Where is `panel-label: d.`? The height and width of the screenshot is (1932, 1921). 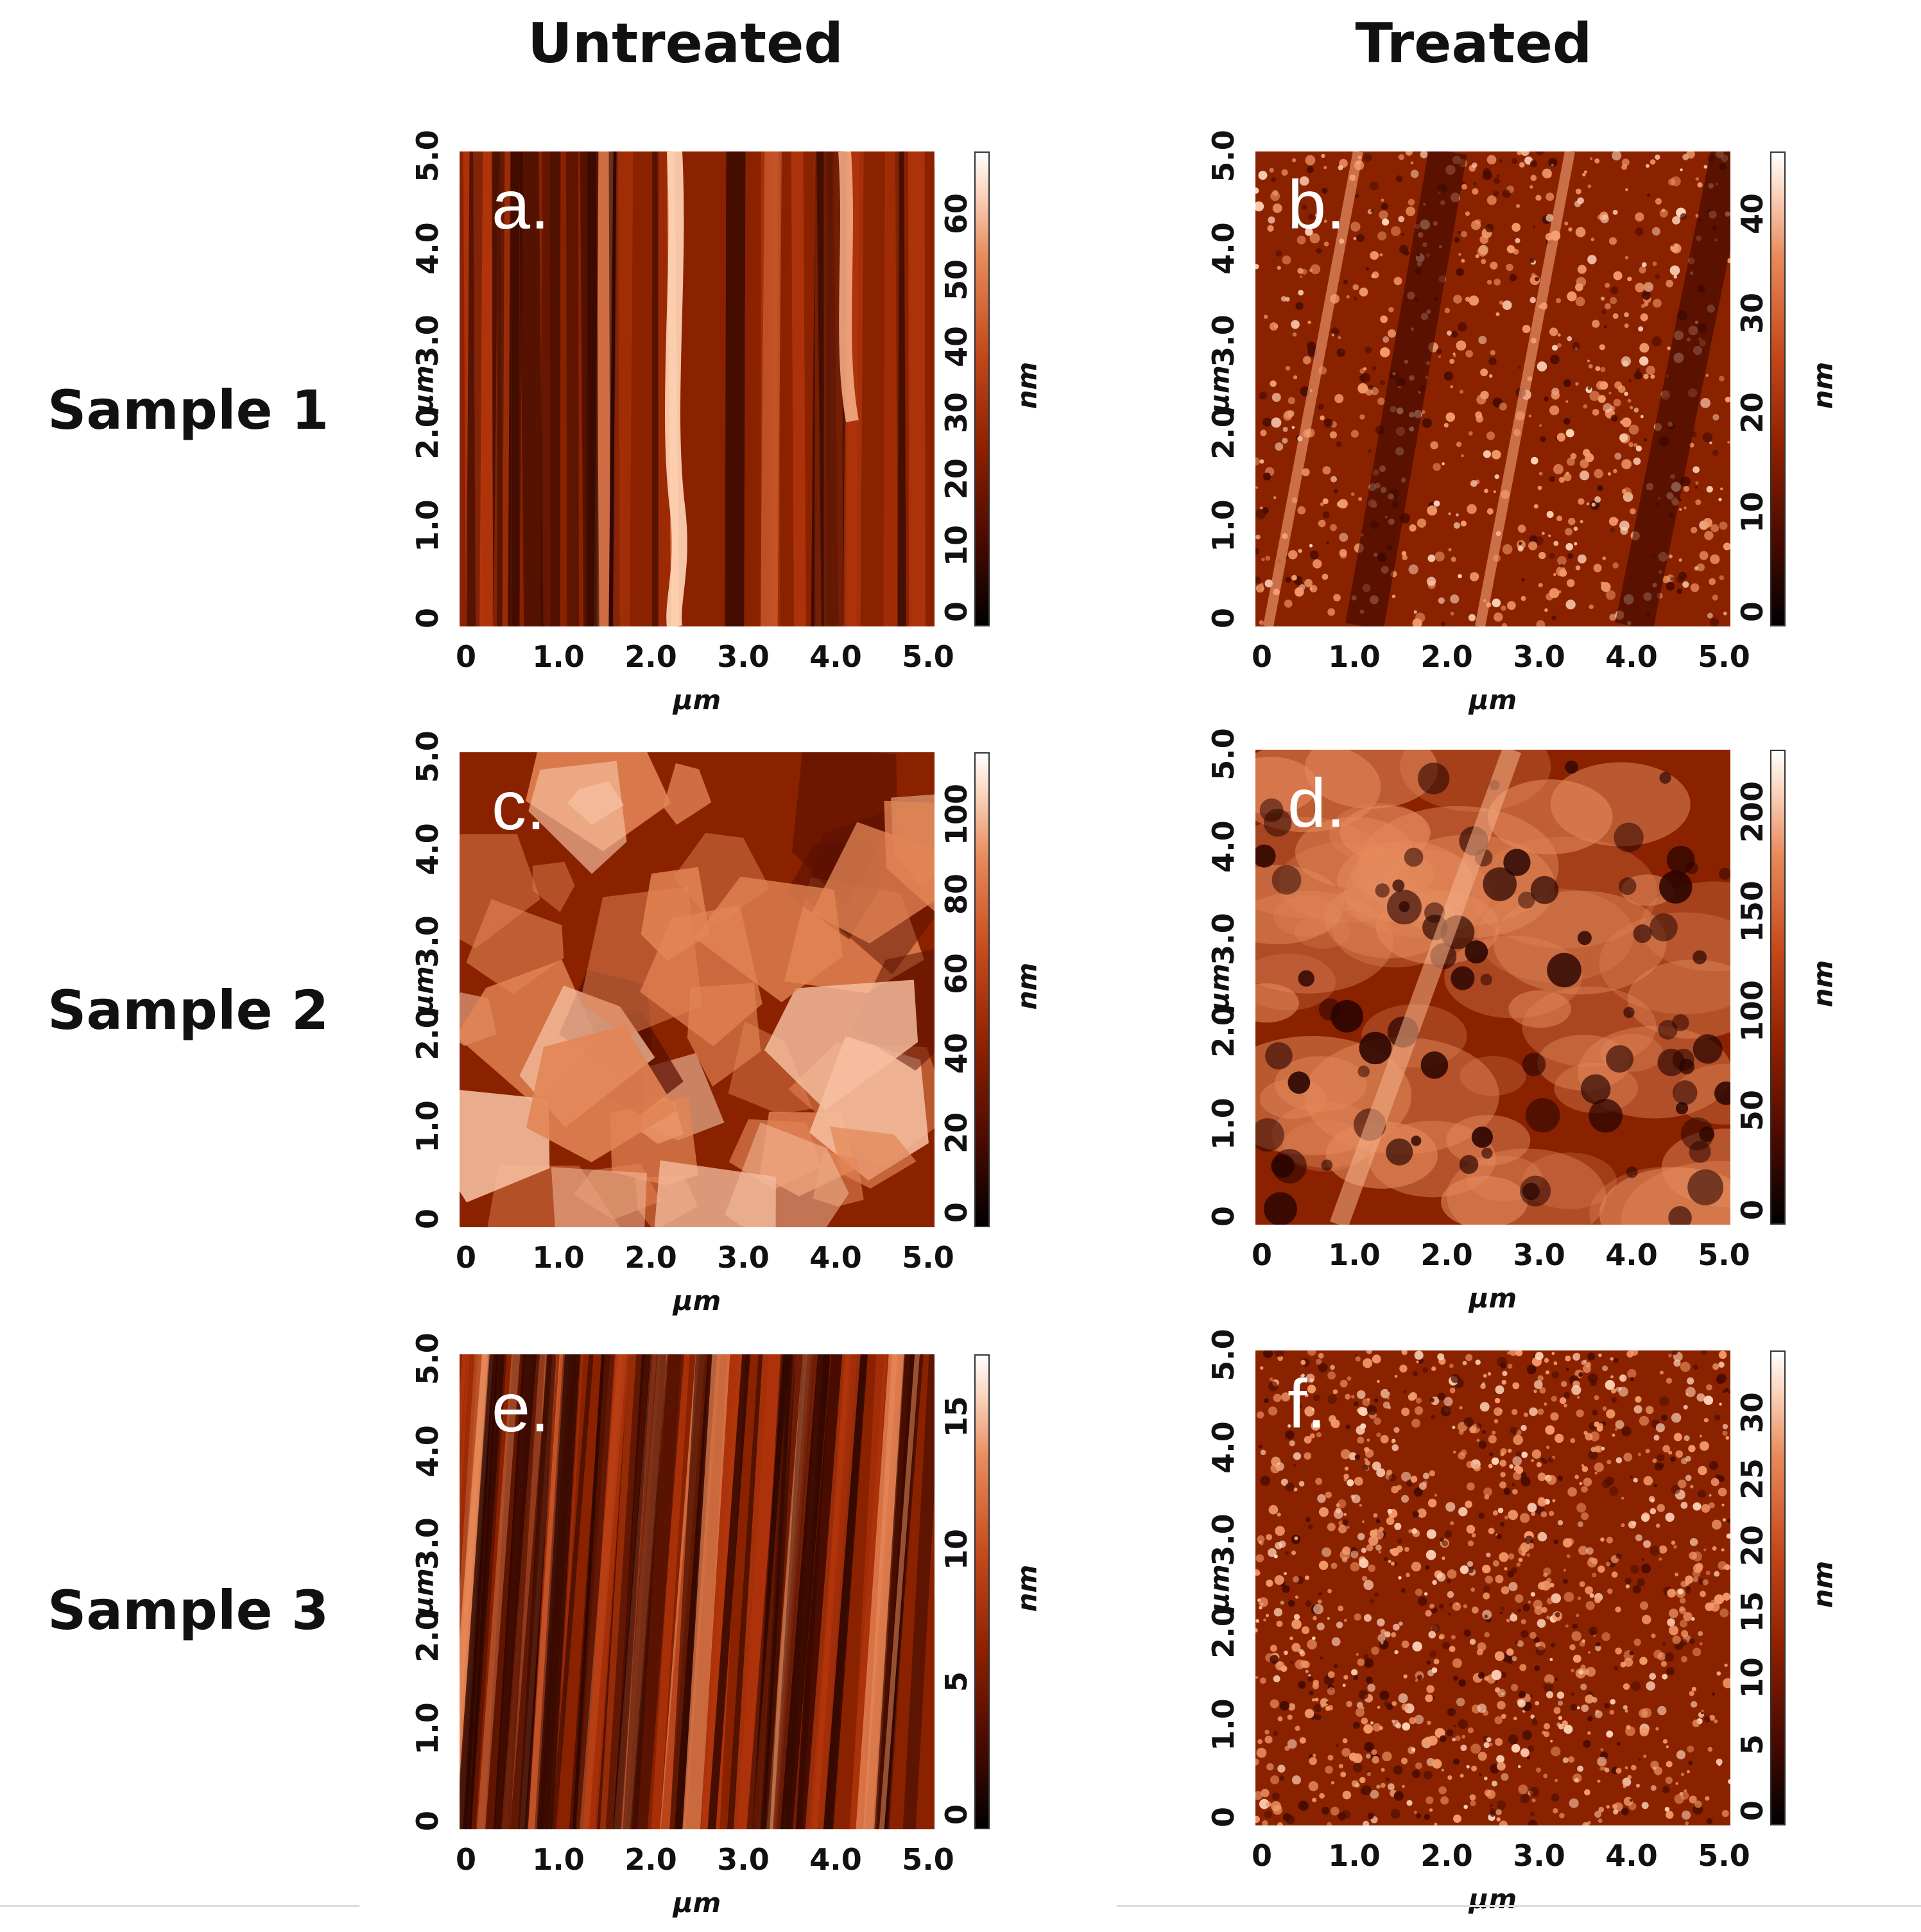 panel-label: d. is located at coordinates (1316, 803).